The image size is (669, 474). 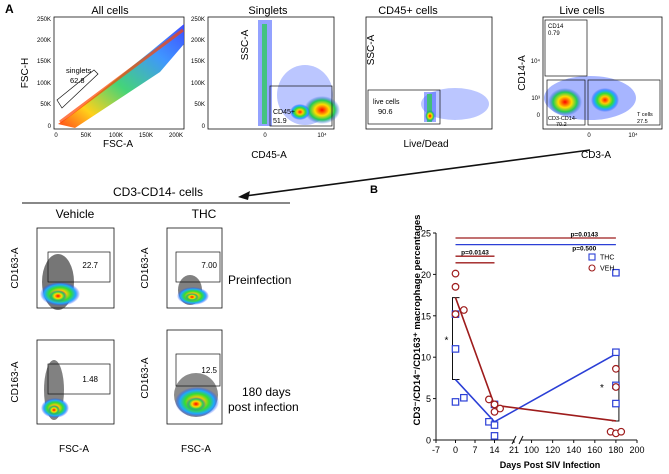 What do you see at coordinates (259, 280) in the screenshot?
I see `row-preinfection: Preinfection` at bounding box center [259, 280].